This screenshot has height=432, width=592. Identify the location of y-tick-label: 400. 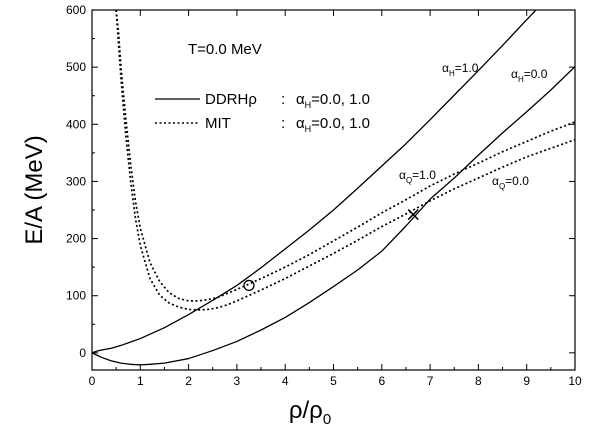
(76, 124).